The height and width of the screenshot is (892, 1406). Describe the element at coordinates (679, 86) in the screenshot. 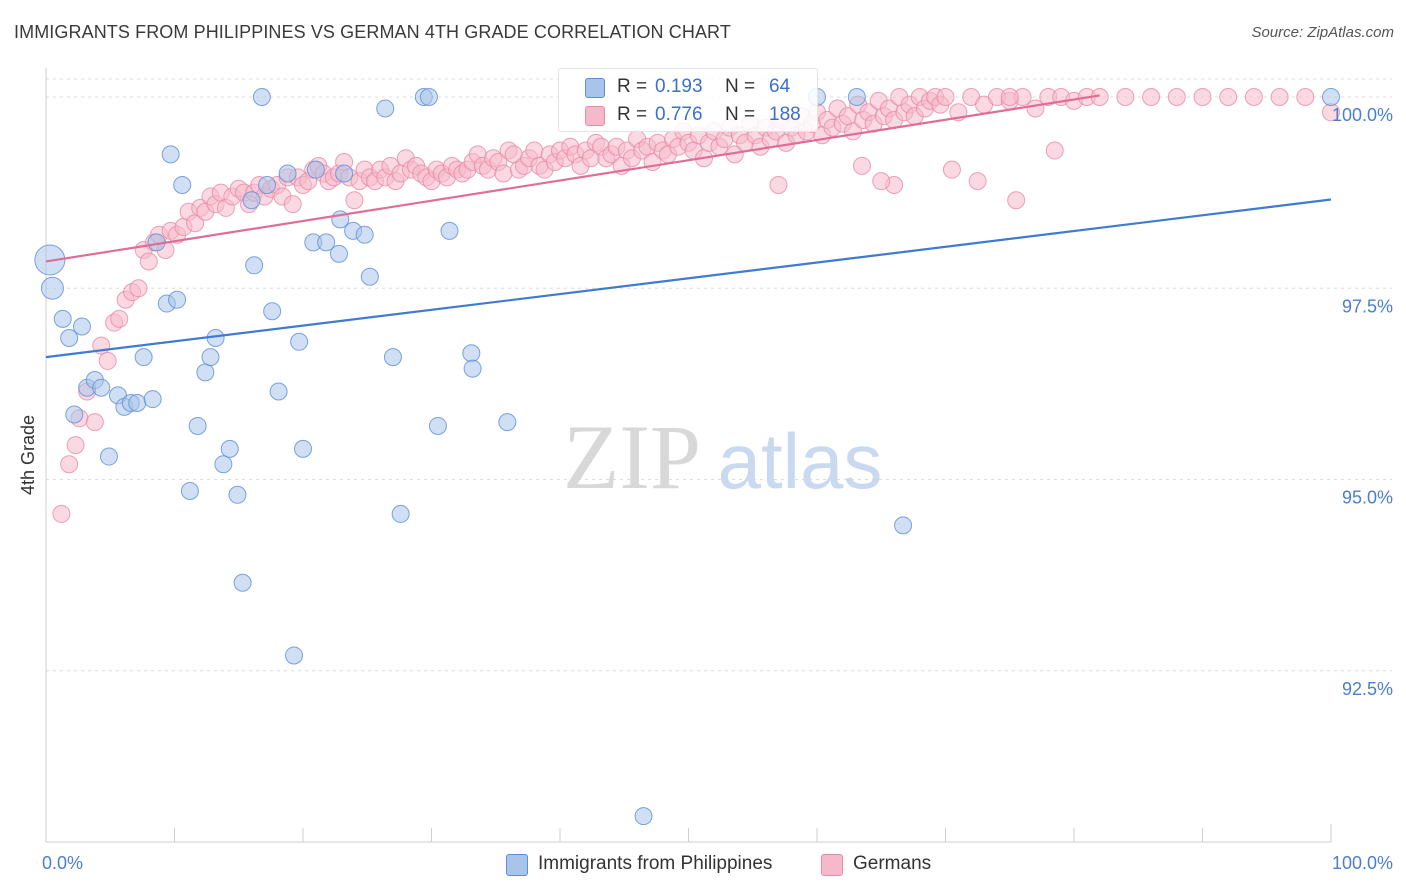

I see `legend-r-value: 0.193` at that location.